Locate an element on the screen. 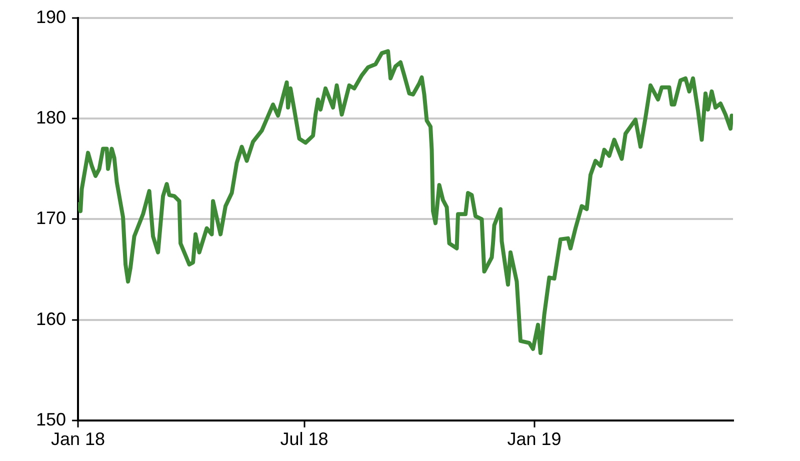 This screenshot has height=461, width=800. y-tick-label: 150 is located at coordinates (51, 419).